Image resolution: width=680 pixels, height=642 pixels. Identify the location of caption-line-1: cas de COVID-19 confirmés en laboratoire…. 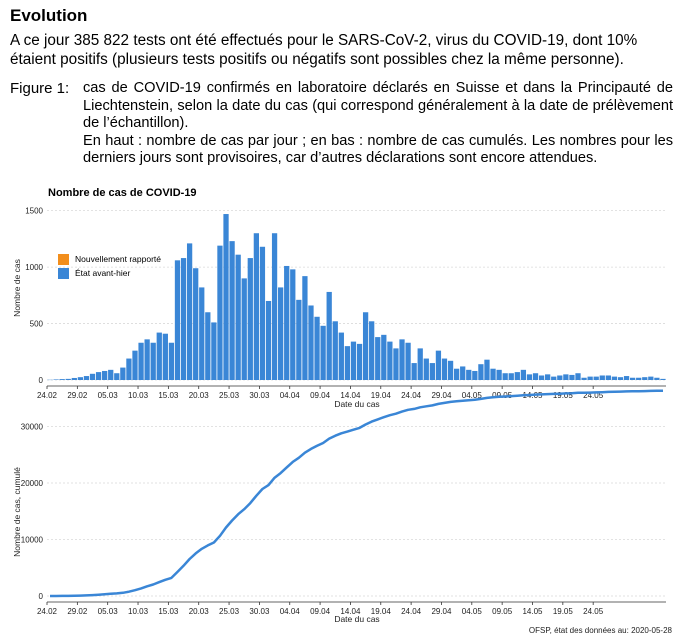
(378, 105).